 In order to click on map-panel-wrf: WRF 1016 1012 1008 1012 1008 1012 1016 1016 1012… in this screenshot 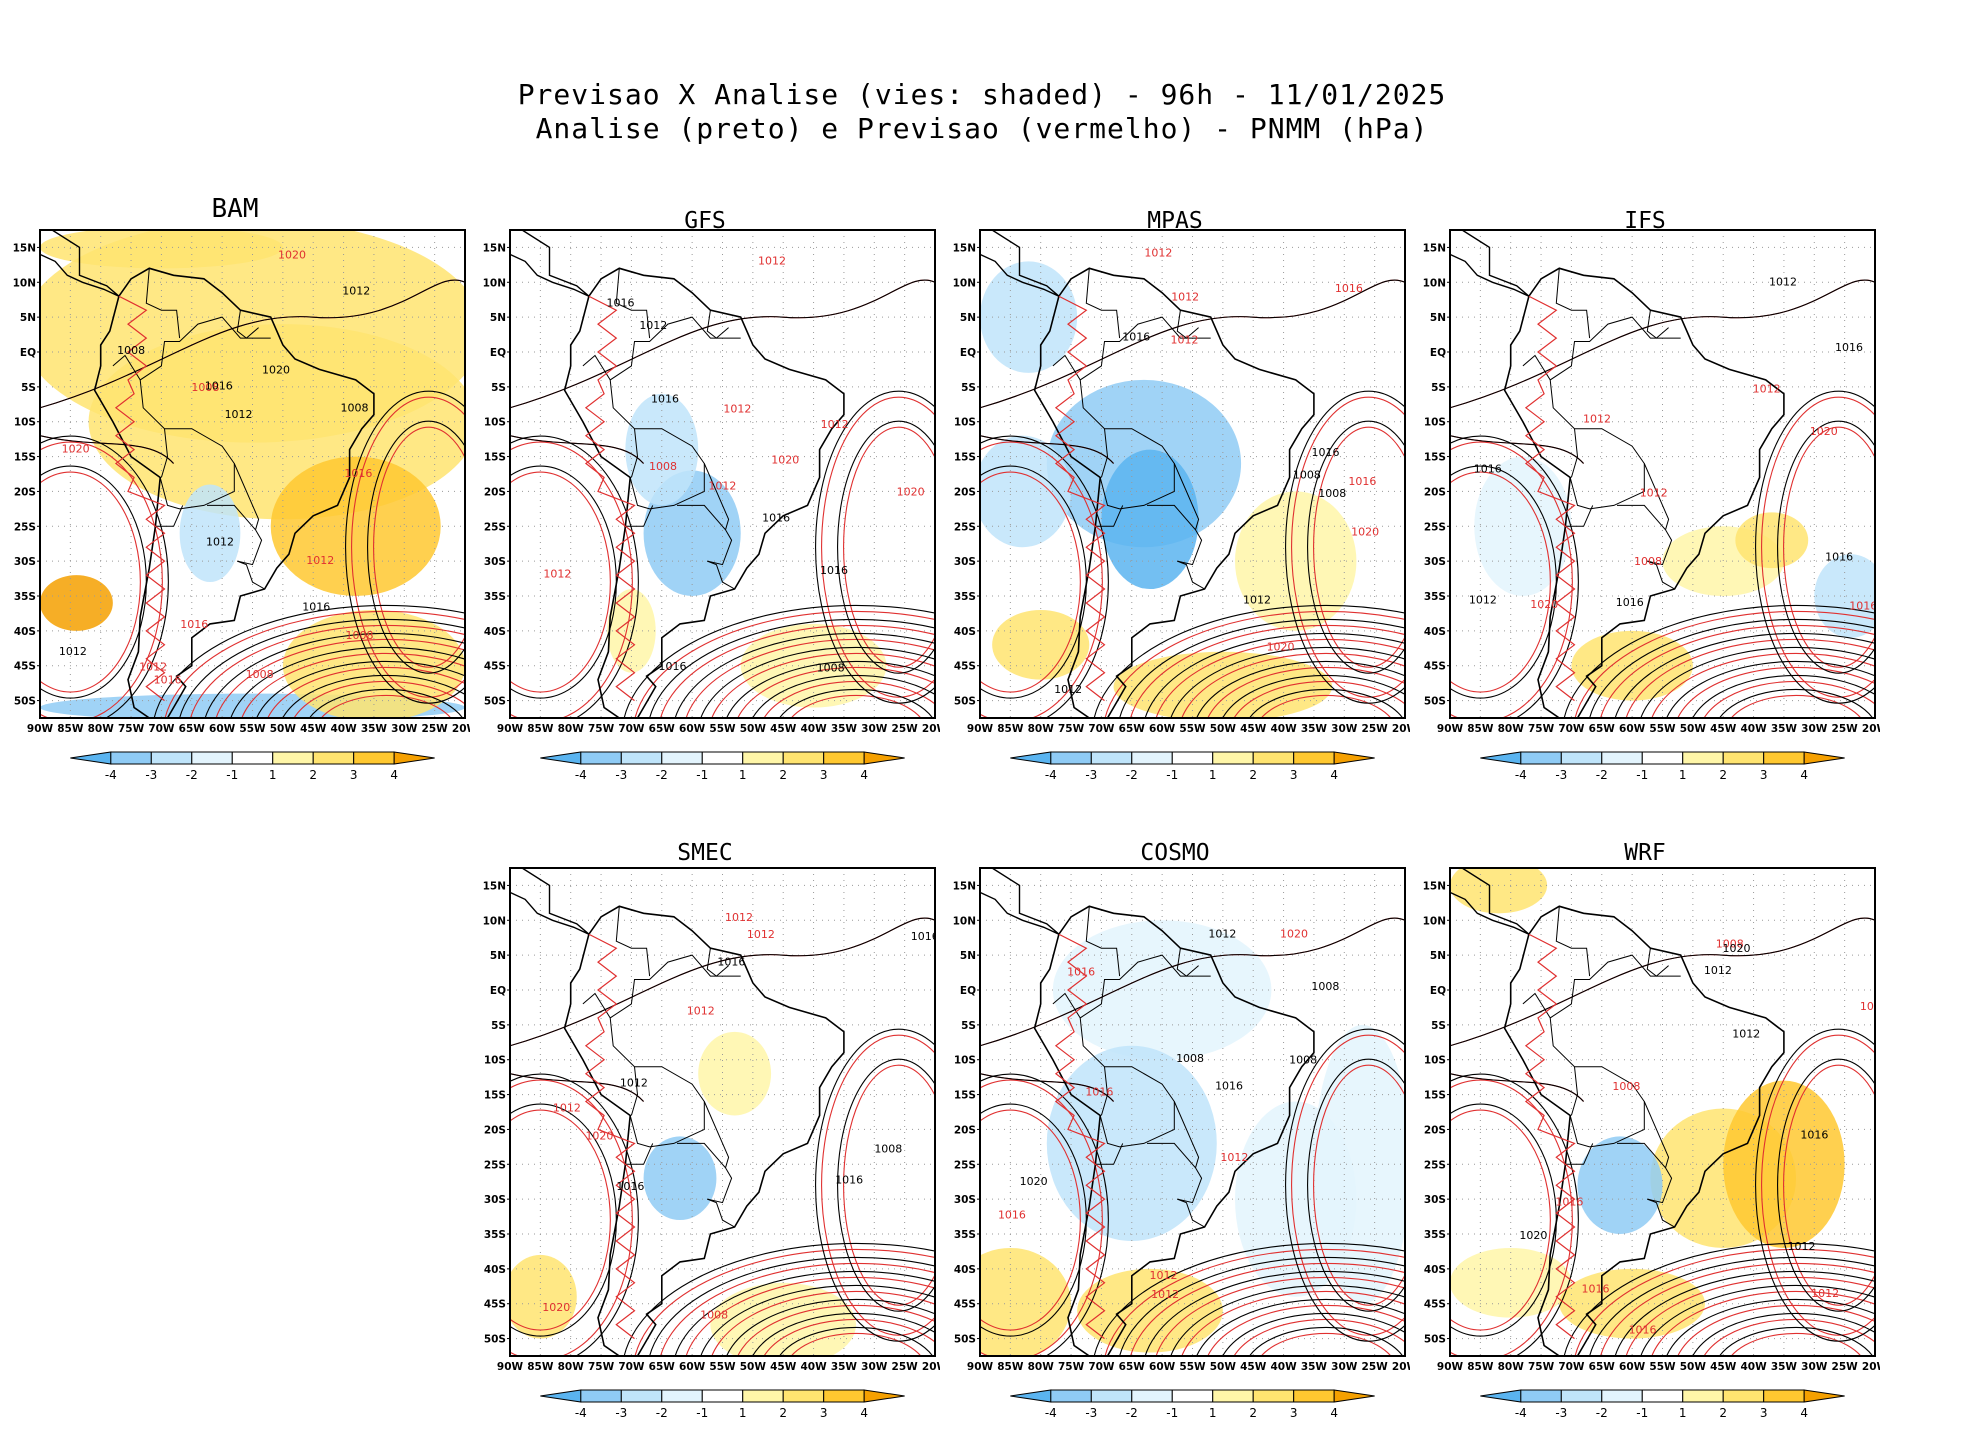, I will do `click(1645, 1127)`.